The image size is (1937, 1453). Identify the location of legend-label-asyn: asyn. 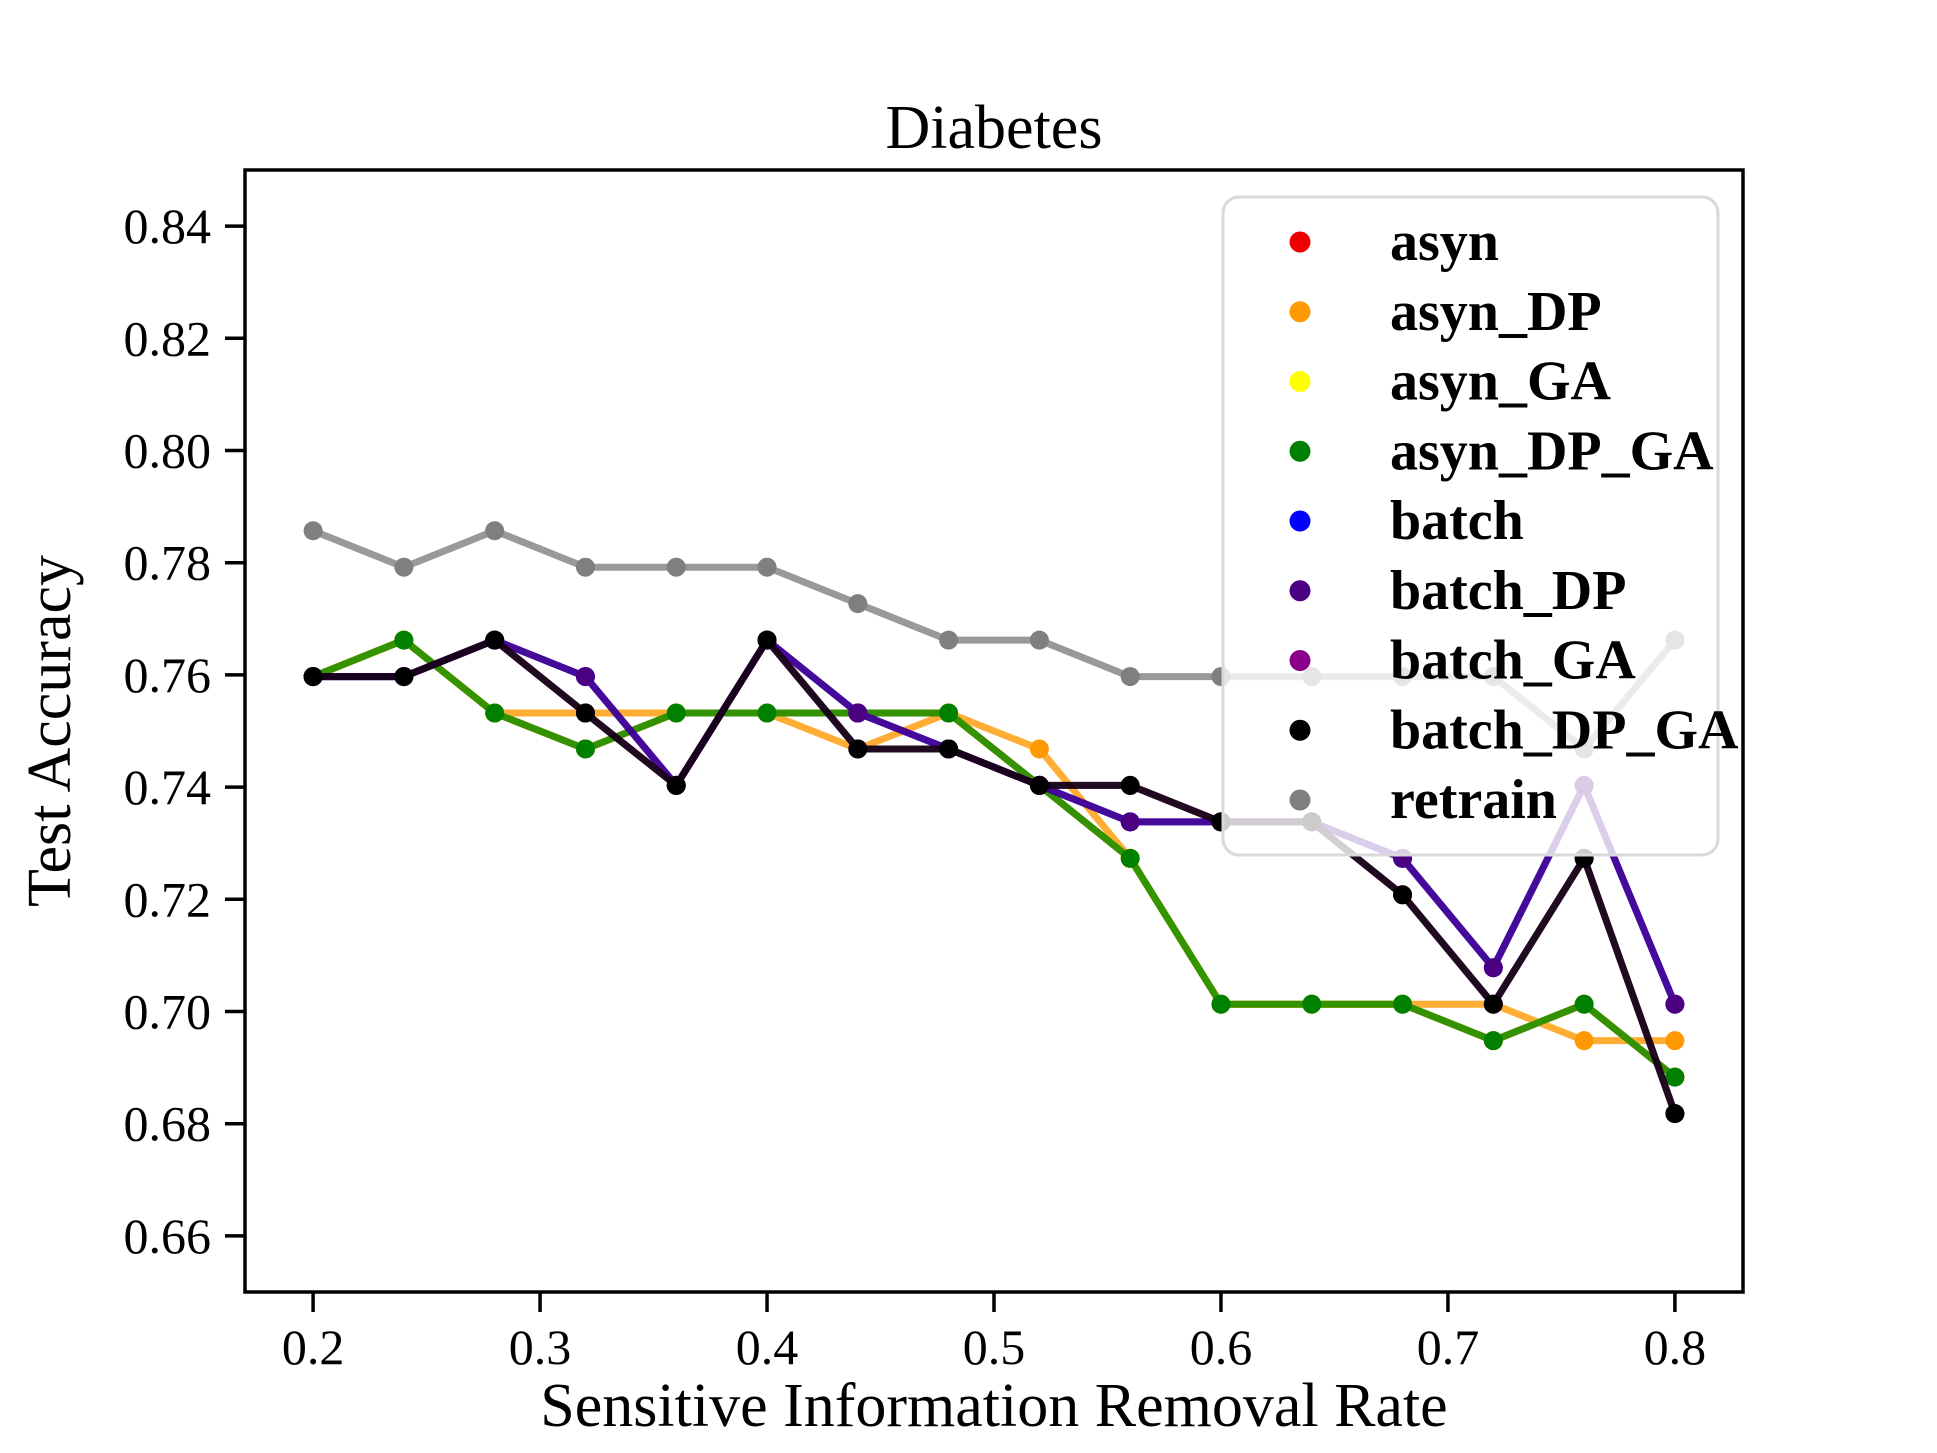
(1444, 242).